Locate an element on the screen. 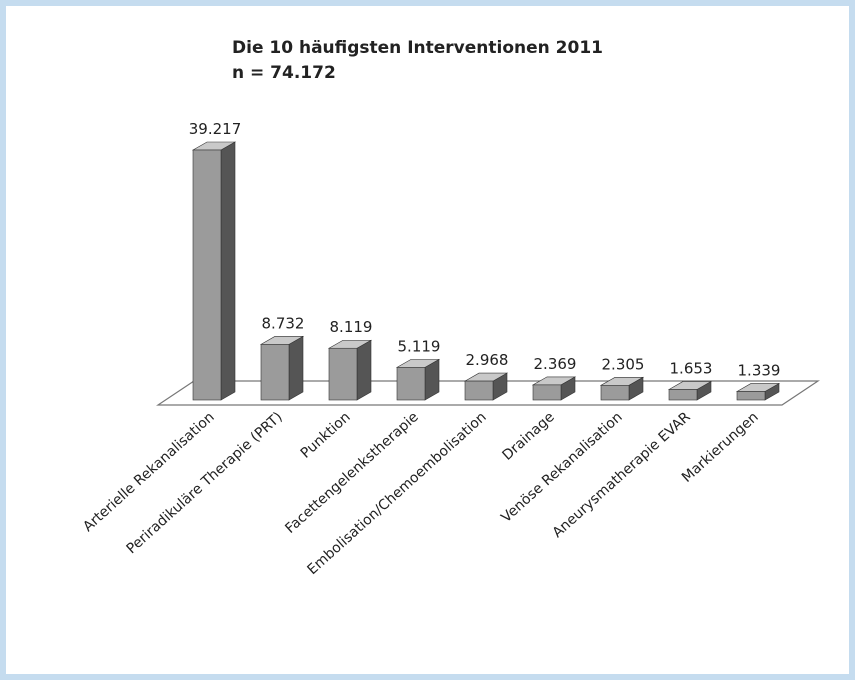 The height and width of the screenshot is (680, 855). value-label: 1.339 is located at coordinates (759, 370).